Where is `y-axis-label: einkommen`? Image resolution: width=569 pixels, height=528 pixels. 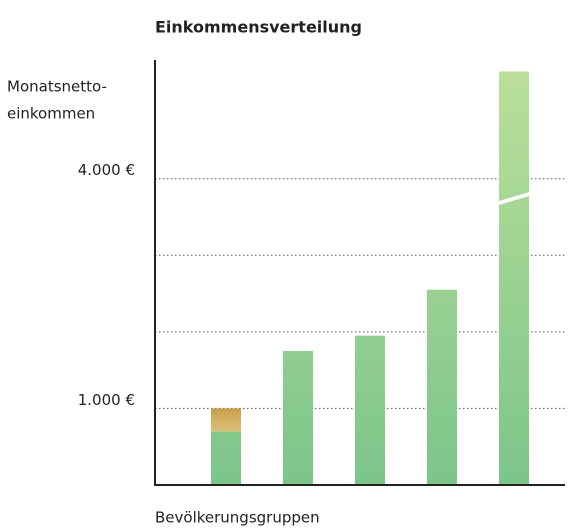 y-axis-label: einkommen is located at coordinates (51, 114).